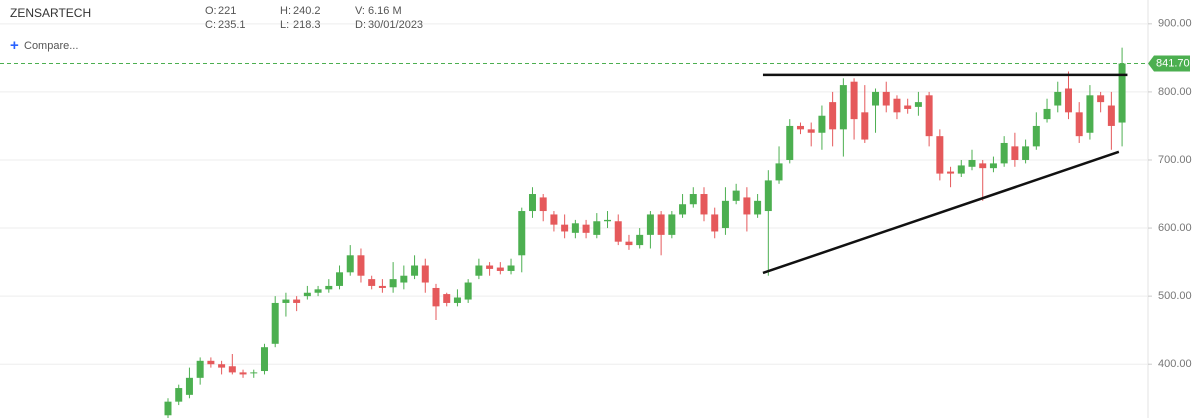 This screenshot has height=418, width=1200. What do you see at coordinates (385, 11) in the screenshot?
I see `ohlc-value: 6.16 M` at bounding box center [385, 11].